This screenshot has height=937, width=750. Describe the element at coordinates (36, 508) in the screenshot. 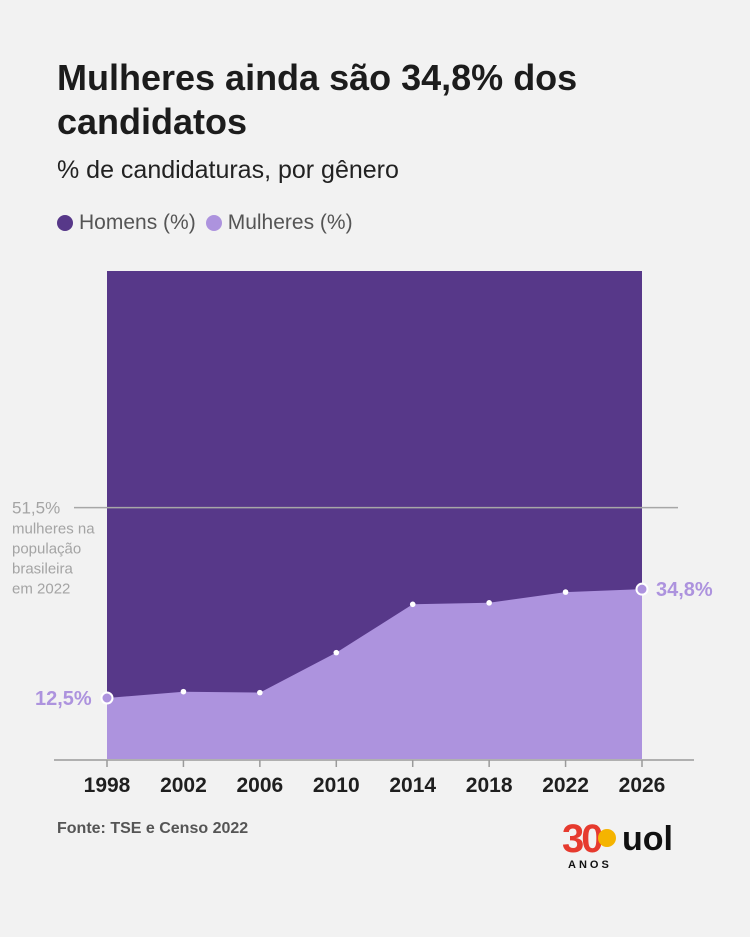

I see `reference-value-label: 51,5%` at that location.